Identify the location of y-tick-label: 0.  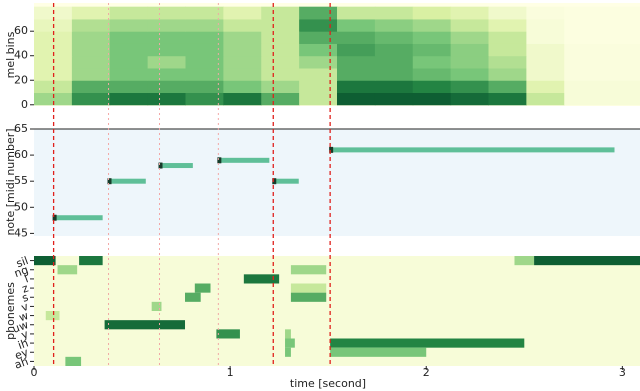
(24, 104).